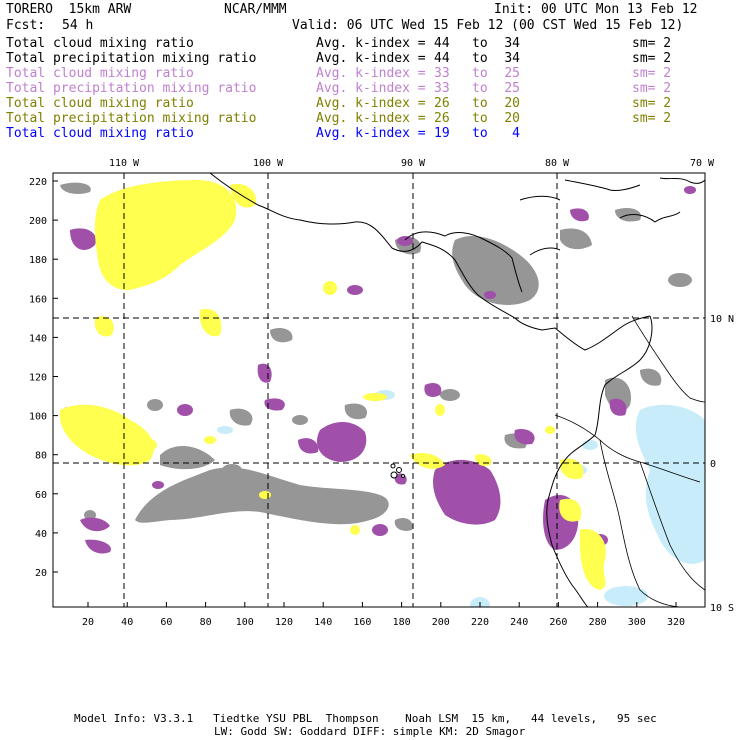 The height and width of the screenshot is (740, 740). Describe the element at coordinates (598, 622) in the screenshot. I see `x-tick-label: 280` at that location.